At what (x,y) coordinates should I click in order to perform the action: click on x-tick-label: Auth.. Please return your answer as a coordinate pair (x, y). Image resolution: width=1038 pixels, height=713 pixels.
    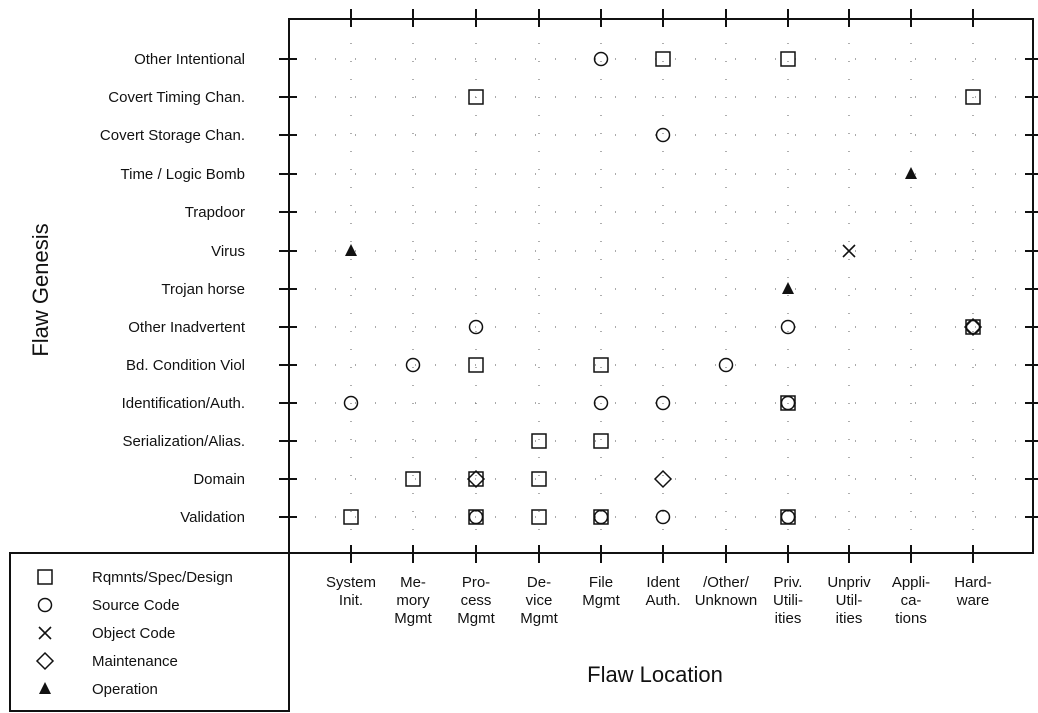
    Looking at the image, I should click on (662, 600).